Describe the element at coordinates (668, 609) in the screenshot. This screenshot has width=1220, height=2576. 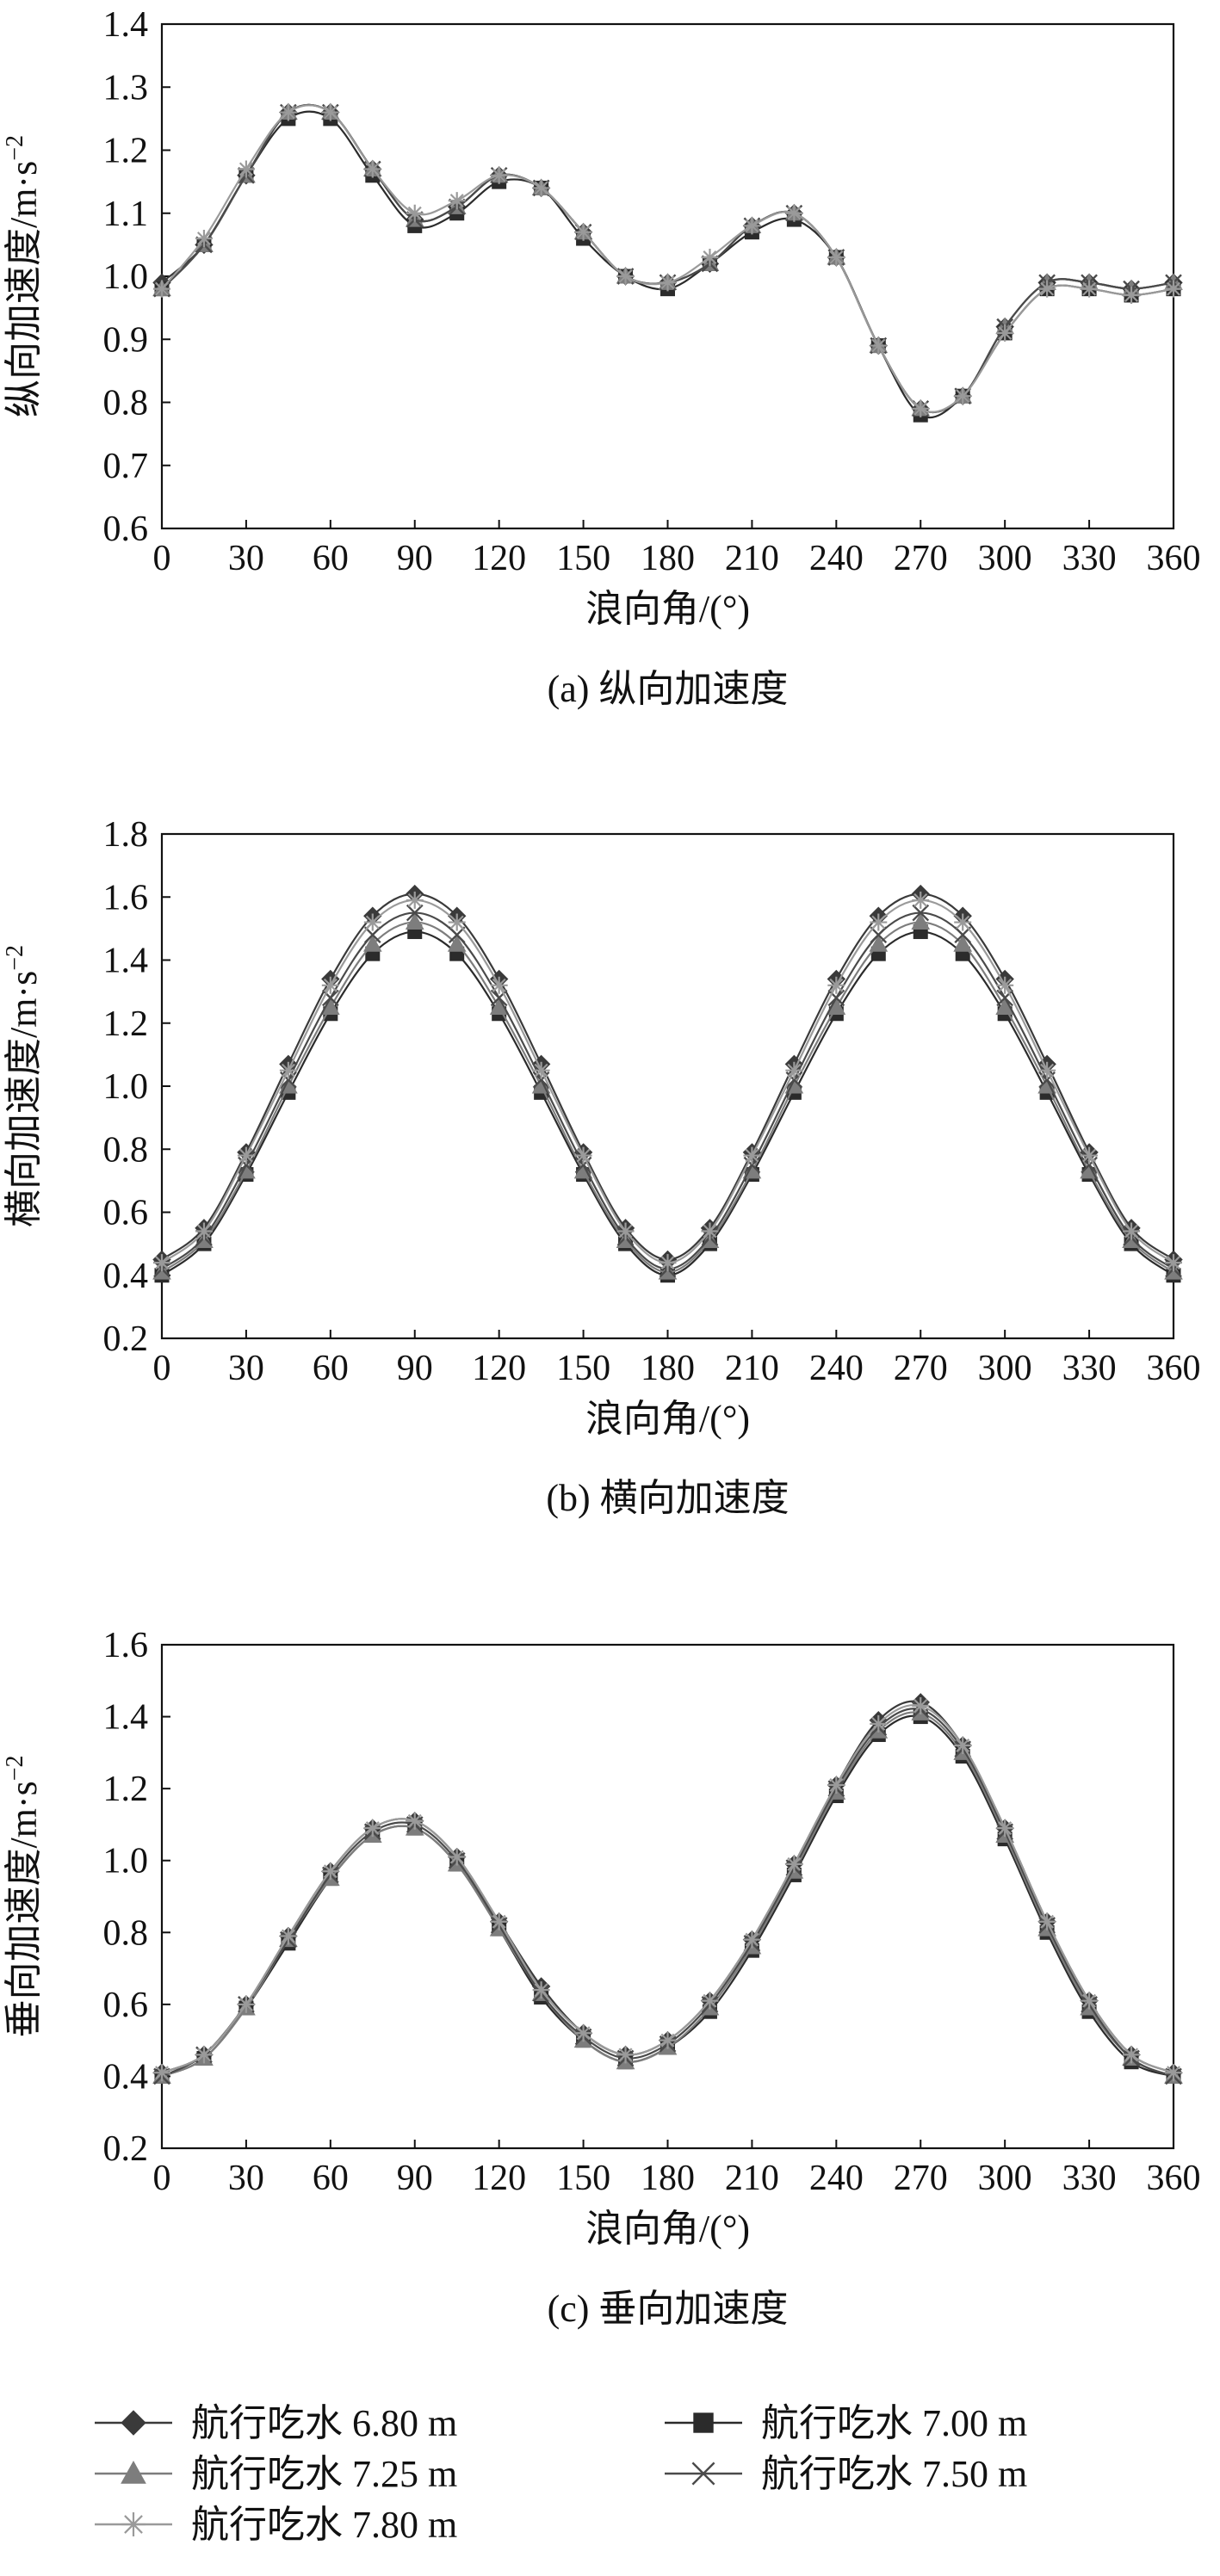
I see `x-axis-label: 浪向角/(°)` at that location.